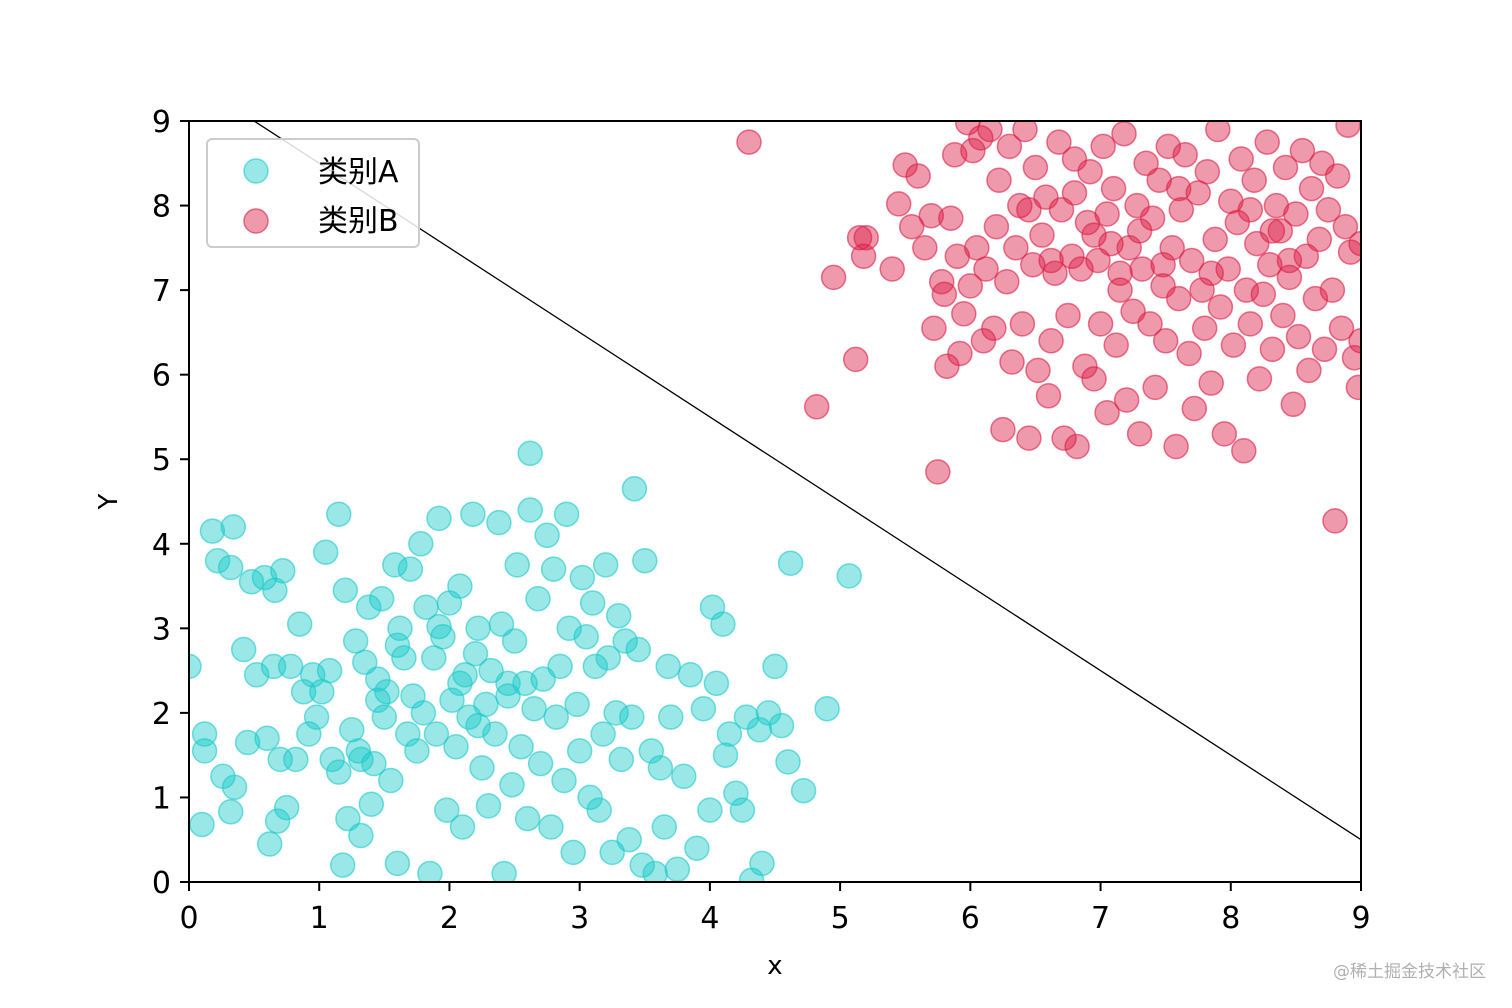 This screenshot has height=1008, width=1512. I want to click on x-tick-label-6: 6, so click(970, 918).